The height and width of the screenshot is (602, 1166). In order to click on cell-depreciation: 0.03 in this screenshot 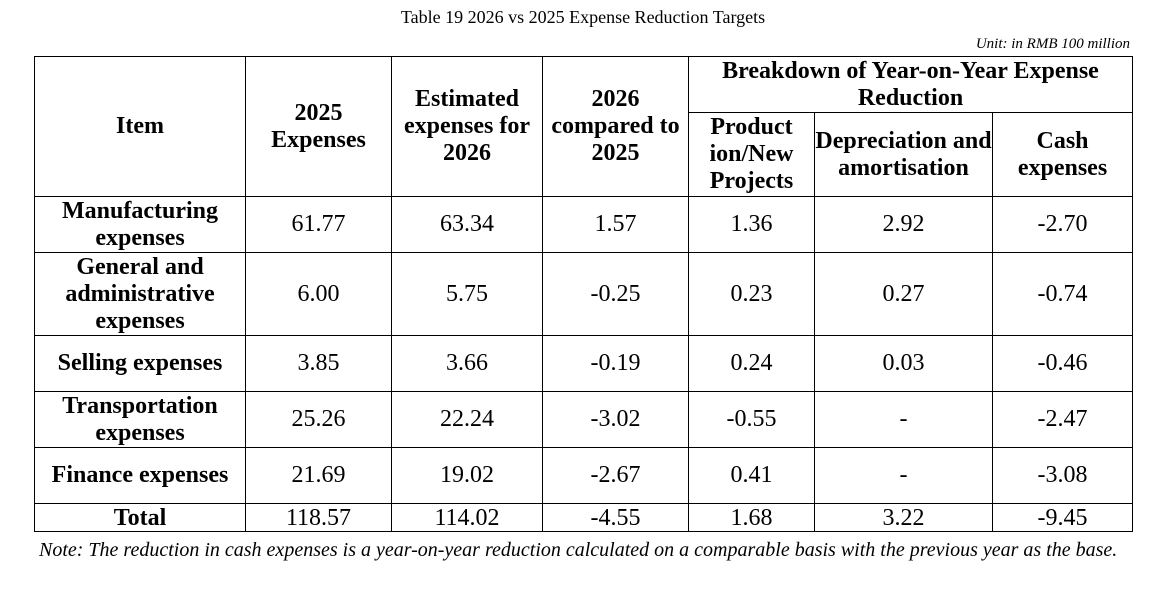, I will do `click(903, 363)`.